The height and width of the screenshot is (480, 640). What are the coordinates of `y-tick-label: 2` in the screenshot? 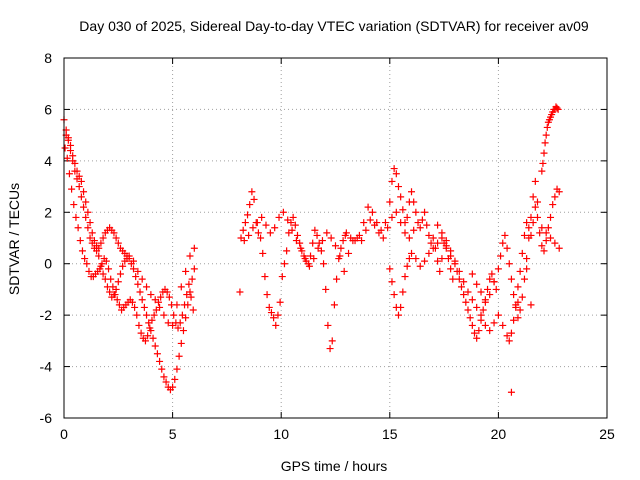 It's located at (48, 212).